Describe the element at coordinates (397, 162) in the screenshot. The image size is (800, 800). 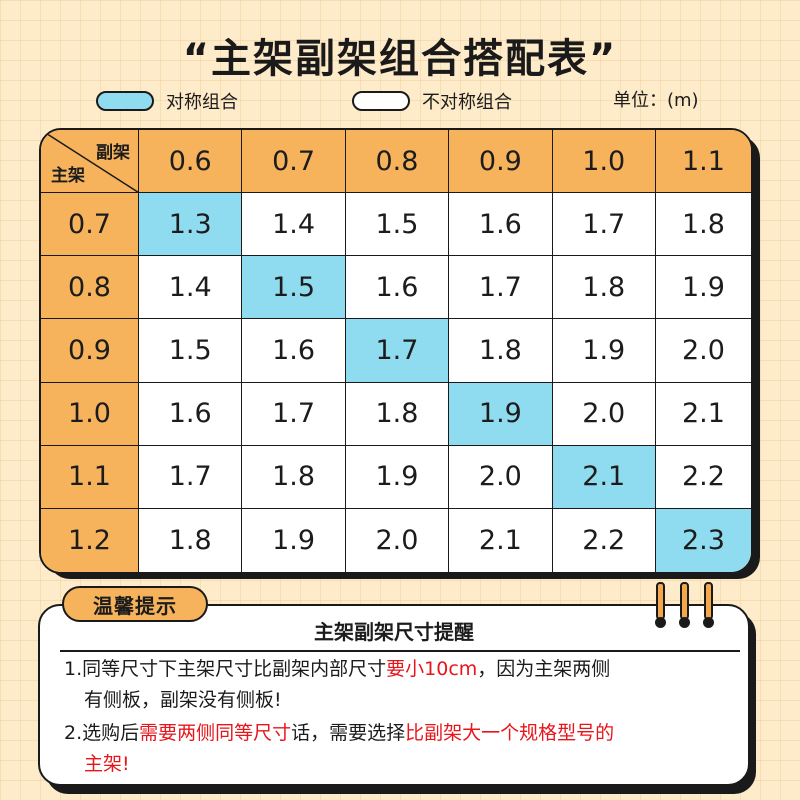
I see `col-header: 0.8` at that location.